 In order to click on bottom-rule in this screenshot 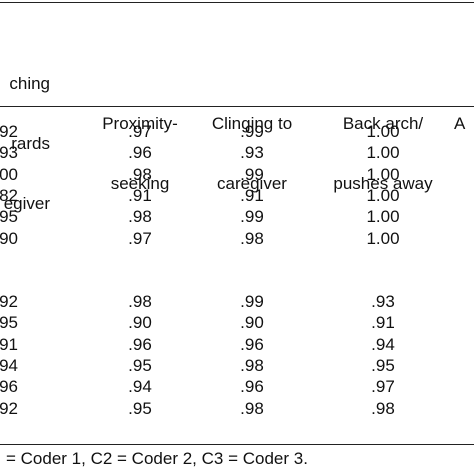, I will do `click(237, 444)`.